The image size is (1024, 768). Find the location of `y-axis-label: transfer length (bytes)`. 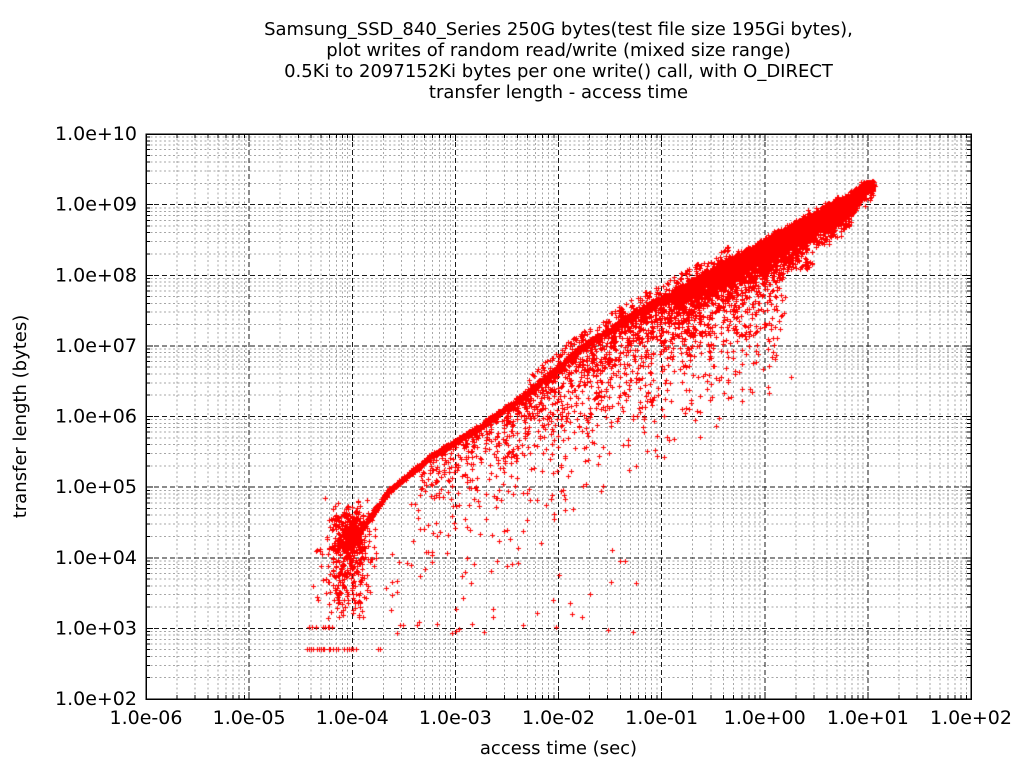

y-axis-label: transfer length (bytes) is located at coordinates (20, 416).